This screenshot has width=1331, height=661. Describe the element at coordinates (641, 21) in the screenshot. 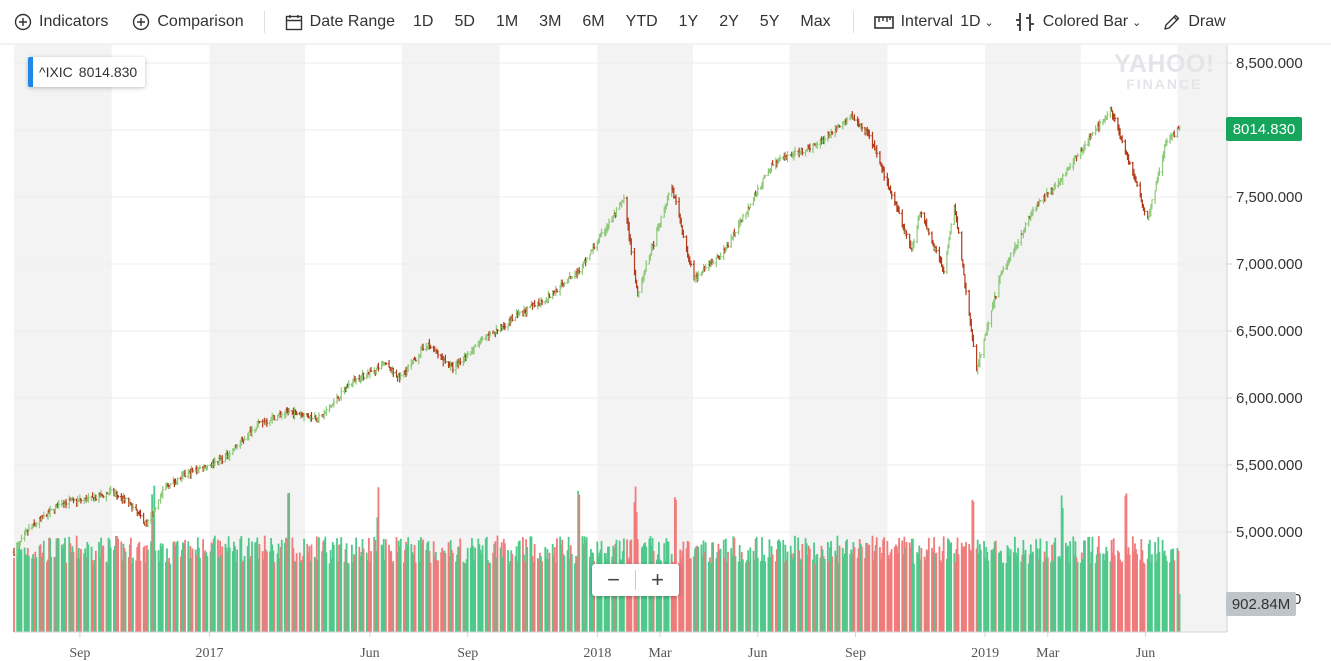

I see `range-ytd: YTD` at that location.